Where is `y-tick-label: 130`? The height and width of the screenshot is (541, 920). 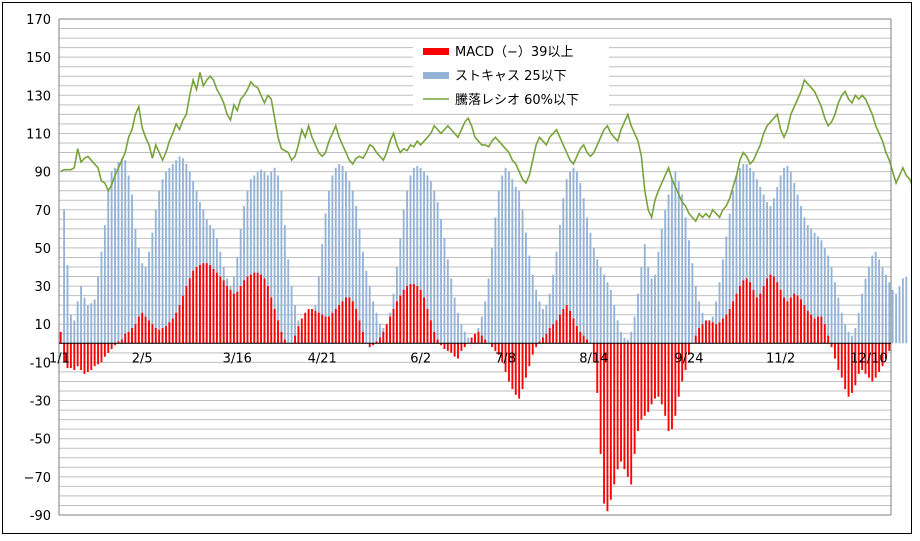
y-tick-label: 130 is located at coordinates (38, 96).